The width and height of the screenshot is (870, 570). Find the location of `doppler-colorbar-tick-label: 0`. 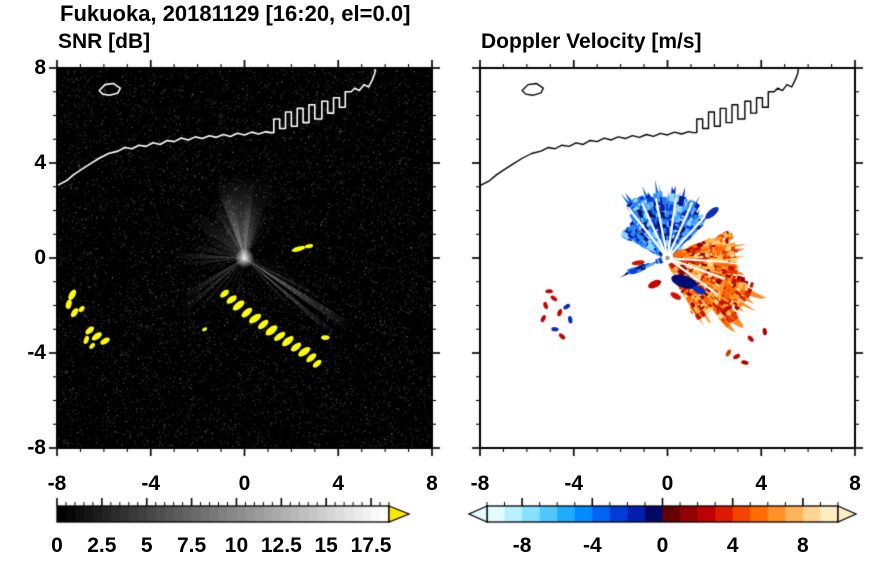

doppler-colorbar-tick-label: 0 is located at coordinates (662, 545).